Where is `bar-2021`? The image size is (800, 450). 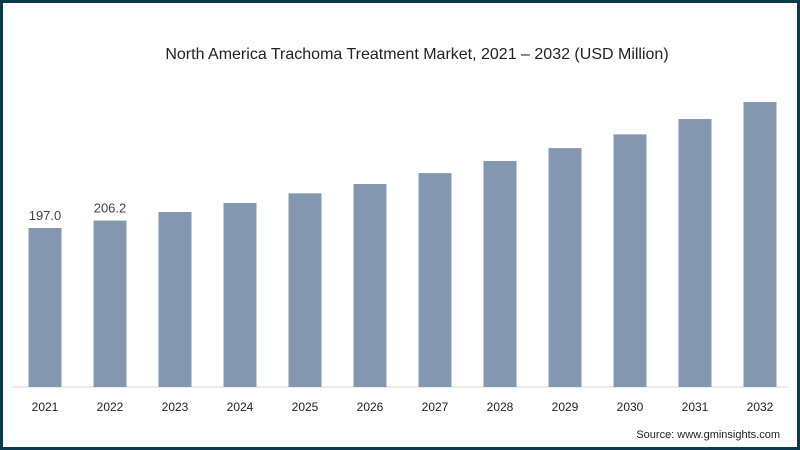
bar-2021 is located at coordinates (45, 307).